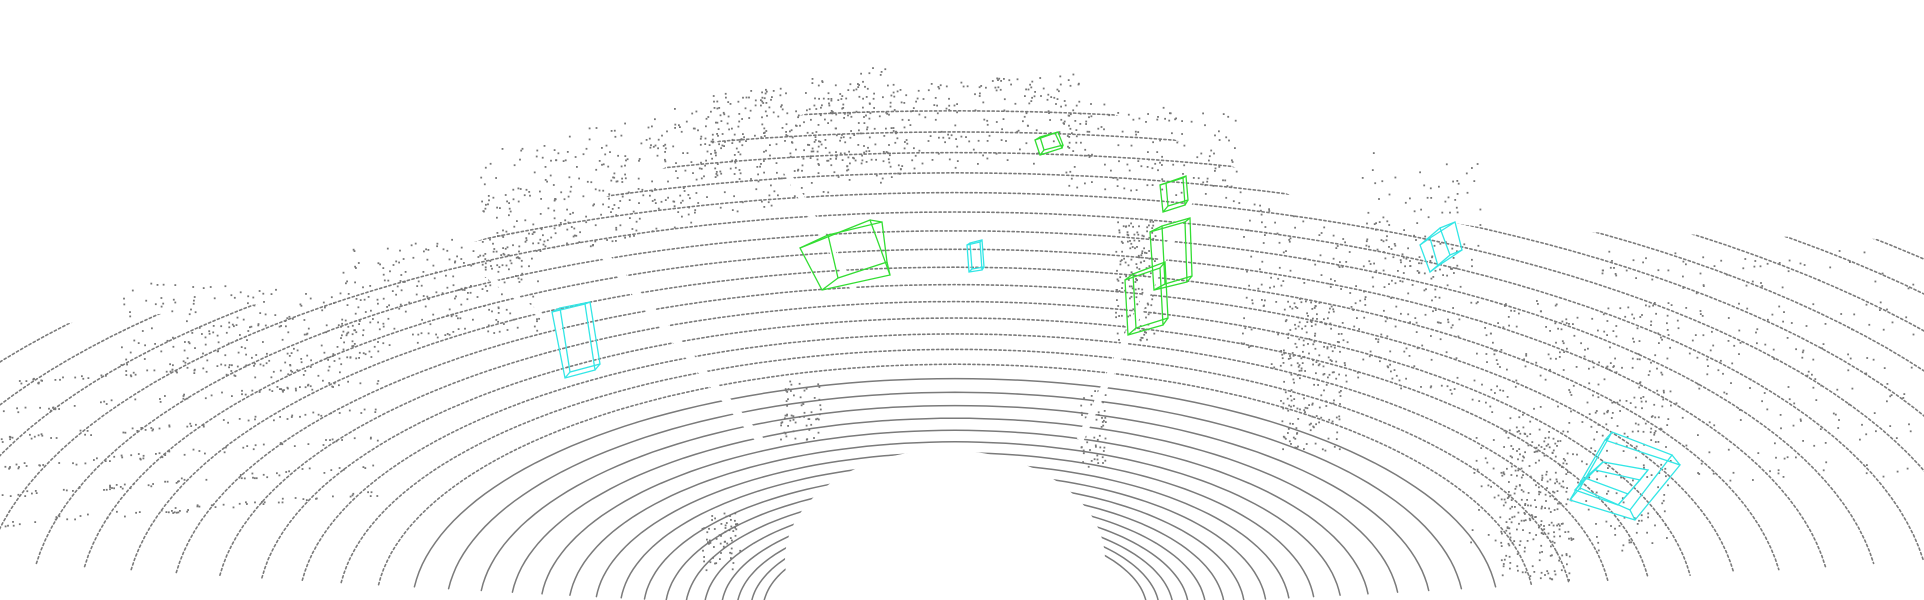 The height and width of the screenshot is (600, 1924). Describe the element at coordinates (1441, 247) in the screenshot. I see `cyan-box-pedestrian-right` at that location.